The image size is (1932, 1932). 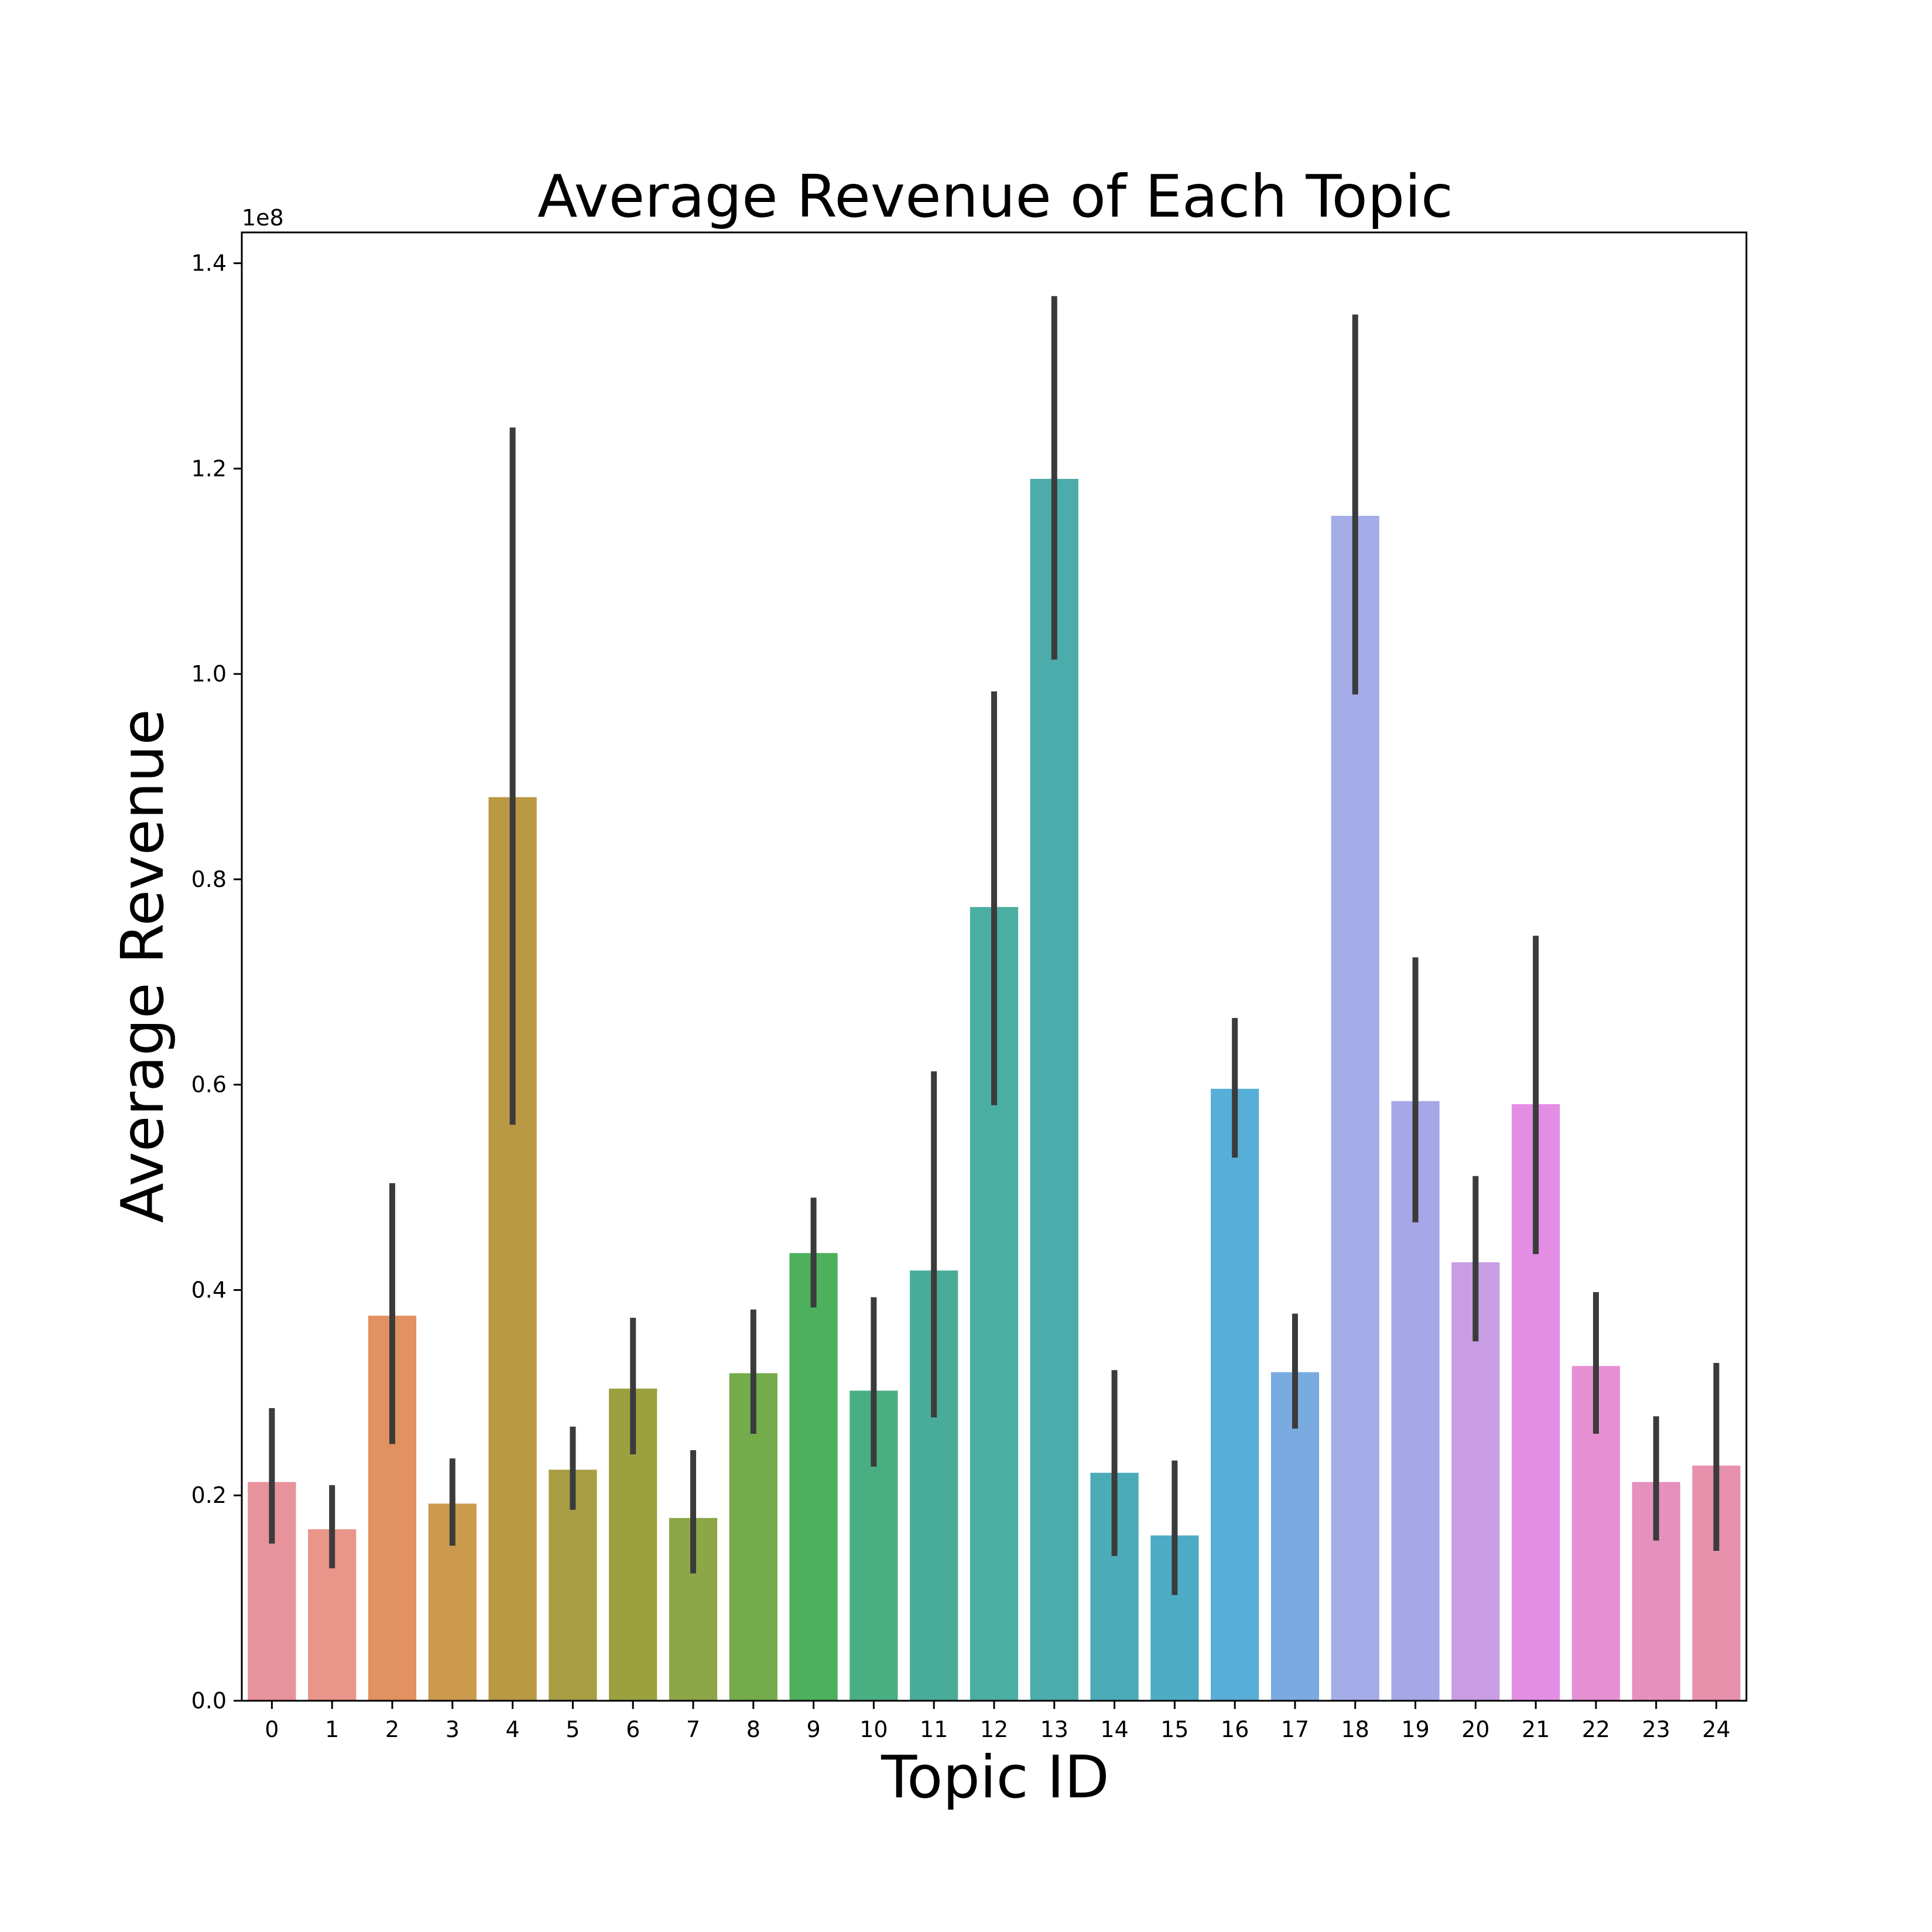 I want to click on x-tick-label: 19, so click(x=1415, y=1729).